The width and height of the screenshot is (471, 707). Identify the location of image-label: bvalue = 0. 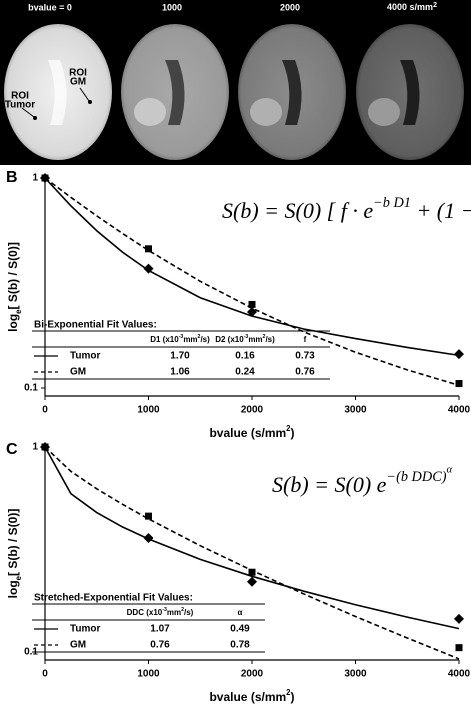
(50, 7).